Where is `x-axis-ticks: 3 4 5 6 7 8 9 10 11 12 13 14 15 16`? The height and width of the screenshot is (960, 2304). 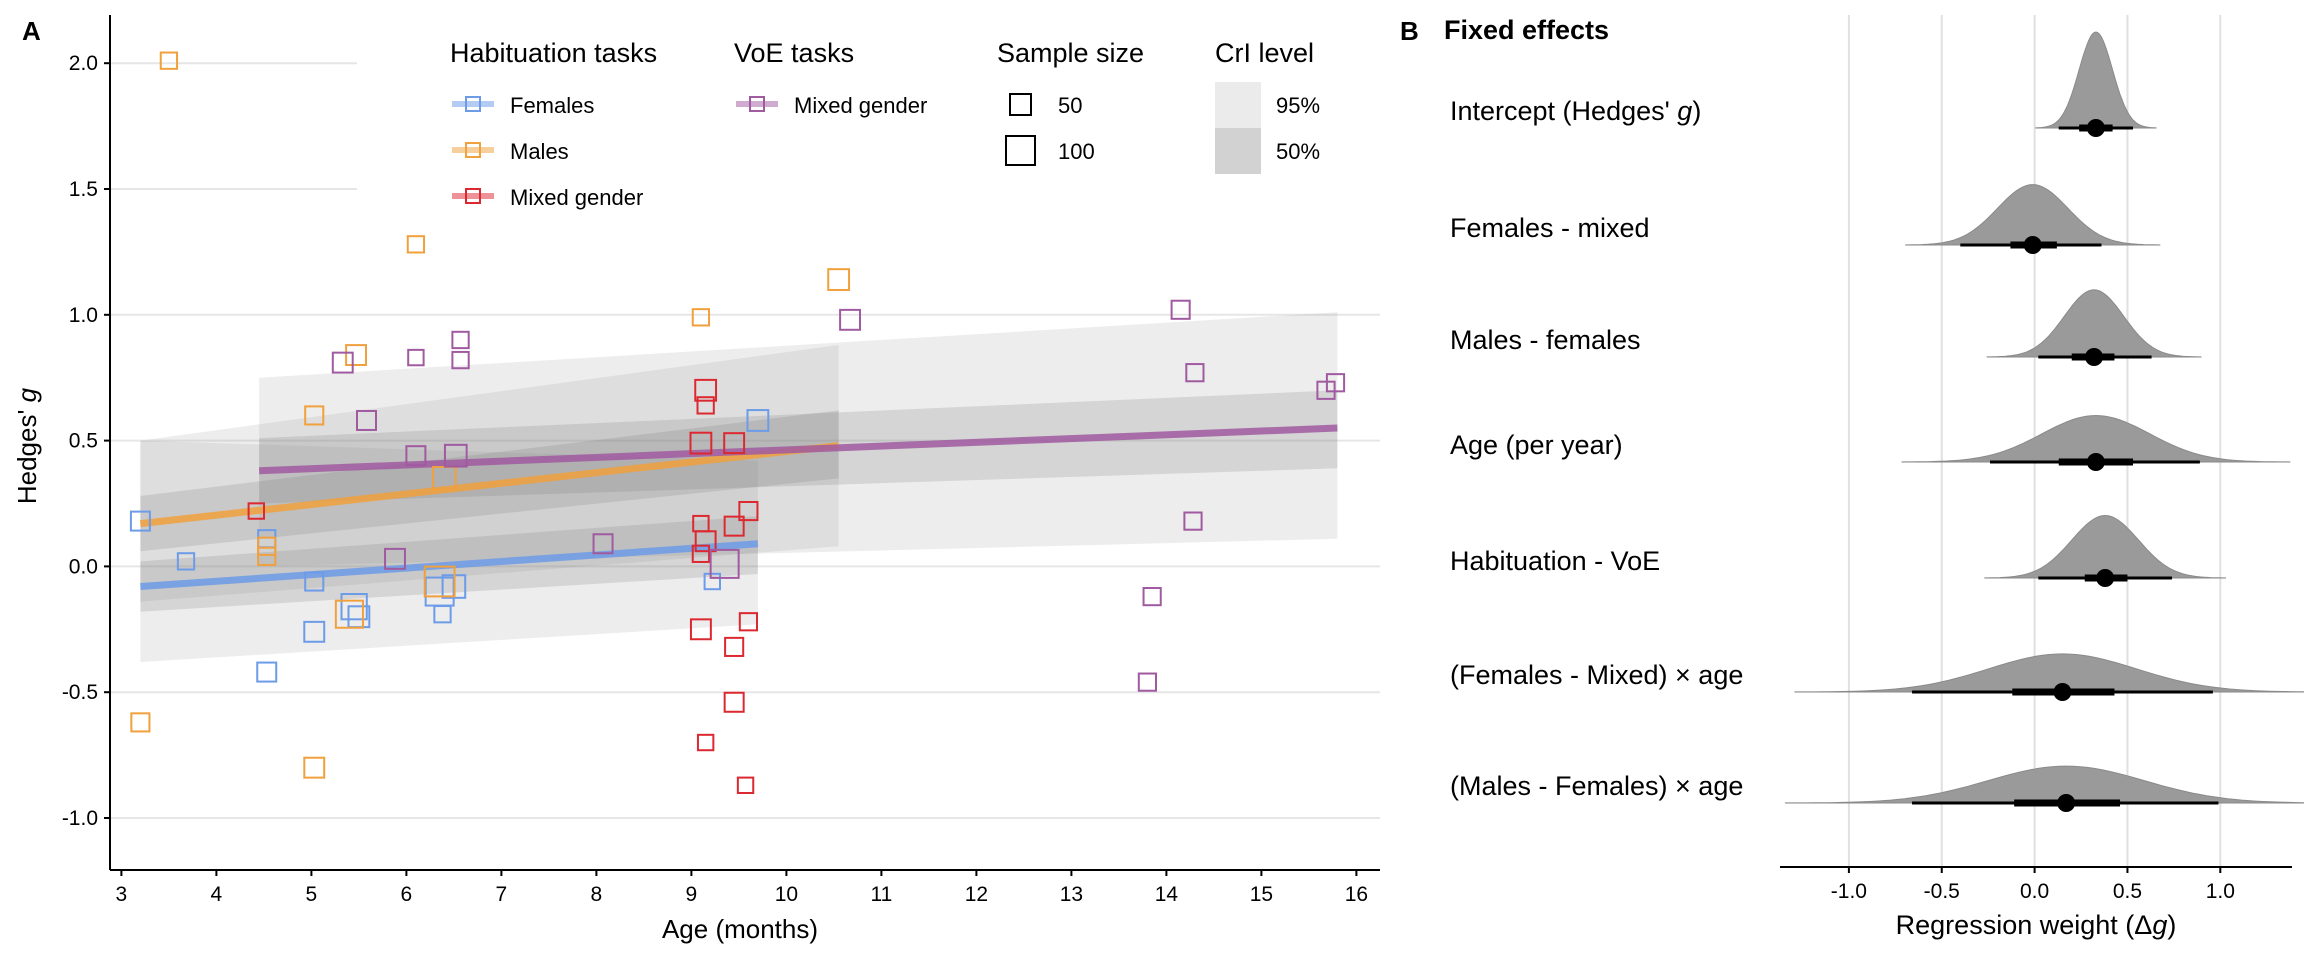 x-axis-ticks: 3 4 5 6 7 8 9 10 11 12 13 14 15 16 is located at coordinates (742, 888).